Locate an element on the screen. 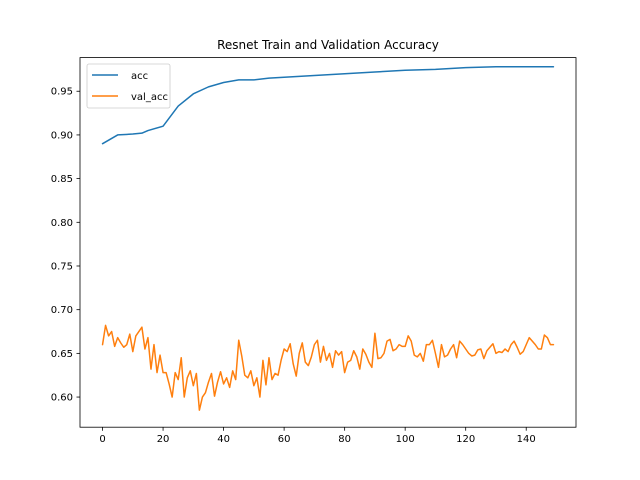 This screenshot has height=480, width=640. chart-title: Resnet Train and Validation Accuracy is located at coordinates (328, 45).